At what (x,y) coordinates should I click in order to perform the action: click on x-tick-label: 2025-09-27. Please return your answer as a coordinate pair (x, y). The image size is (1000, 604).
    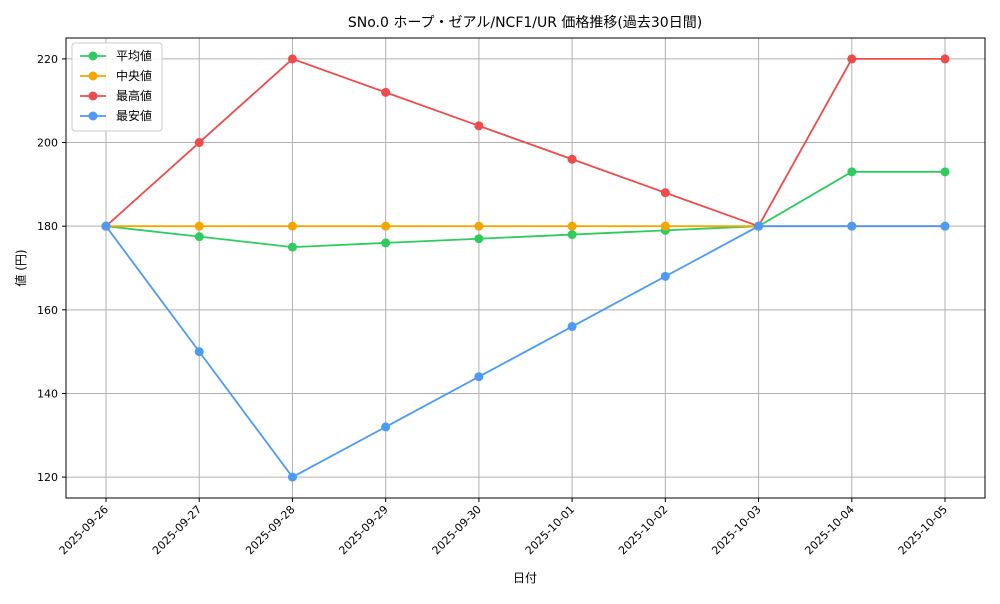
    Looking at the image, I should click on (177, 530).